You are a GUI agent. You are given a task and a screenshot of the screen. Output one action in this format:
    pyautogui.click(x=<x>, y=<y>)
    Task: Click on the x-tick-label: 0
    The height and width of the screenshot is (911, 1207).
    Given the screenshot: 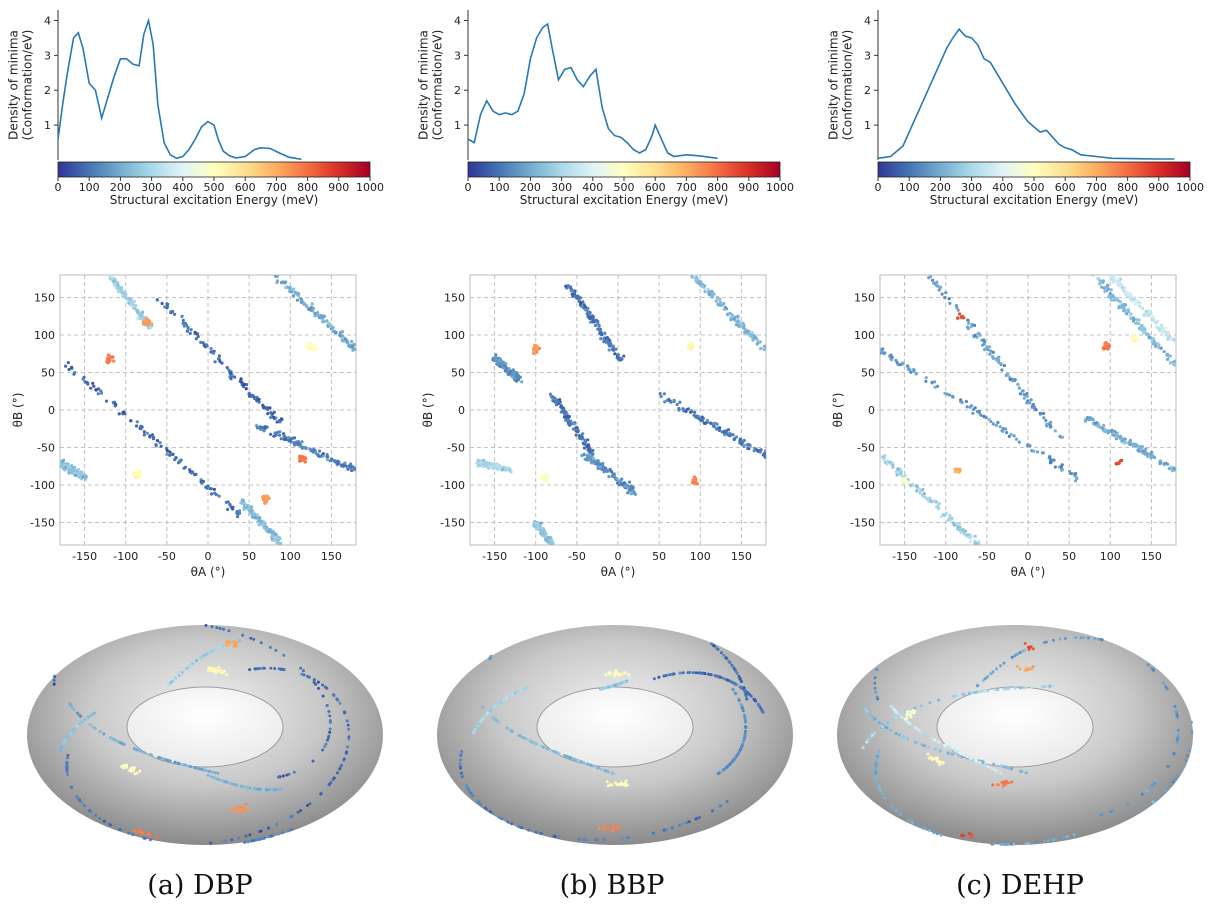 What is the action you would take?
    pyautogui.click(x=618, y=556)
    